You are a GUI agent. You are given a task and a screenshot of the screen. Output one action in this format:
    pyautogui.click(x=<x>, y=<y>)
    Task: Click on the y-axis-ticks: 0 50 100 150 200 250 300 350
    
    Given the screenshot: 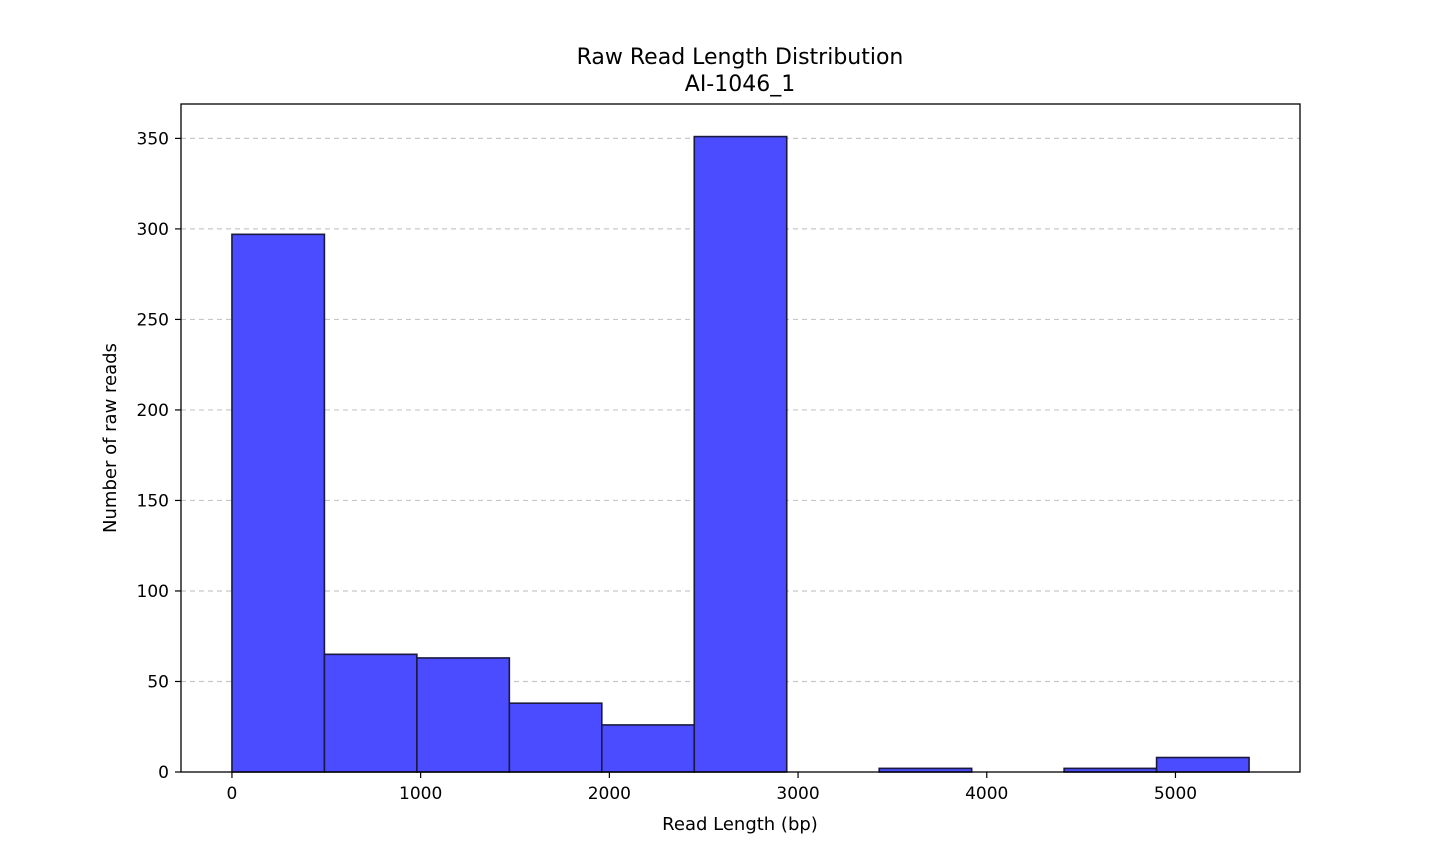 What is the action you would take?
    pyautogui.click(x=159, y=456)
    